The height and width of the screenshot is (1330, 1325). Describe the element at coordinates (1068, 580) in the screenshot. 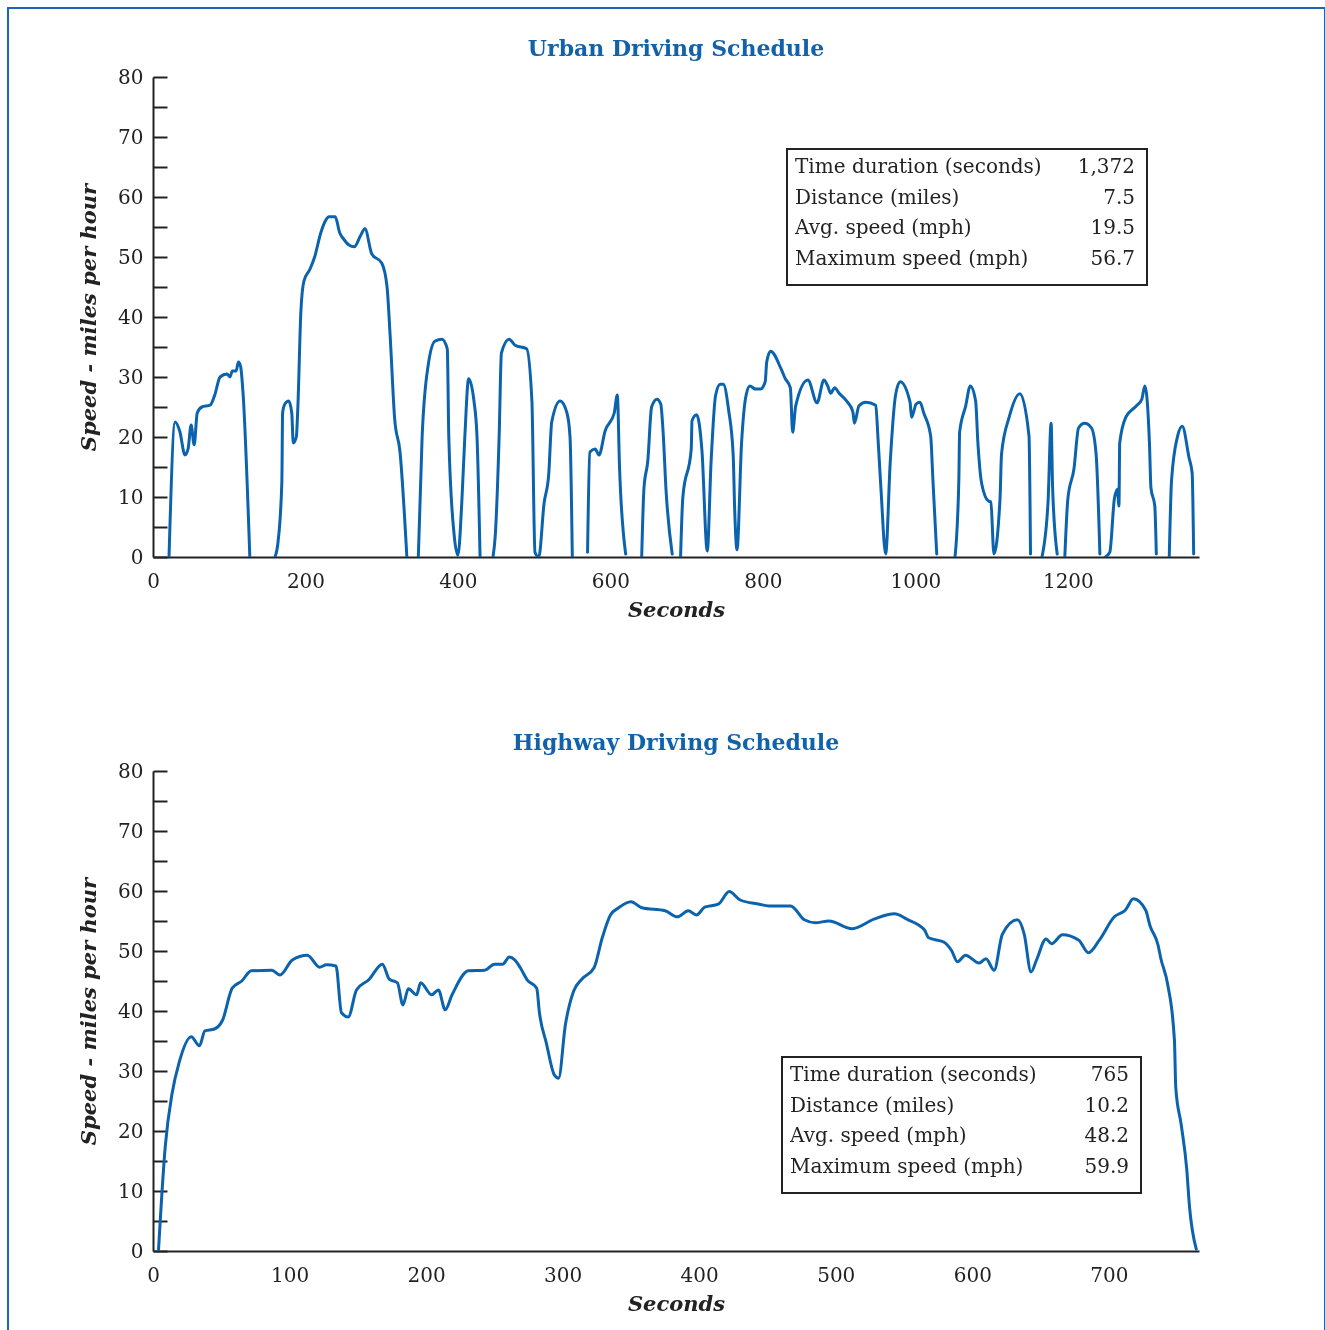

I see `x-tick-label: 1200` at that location.